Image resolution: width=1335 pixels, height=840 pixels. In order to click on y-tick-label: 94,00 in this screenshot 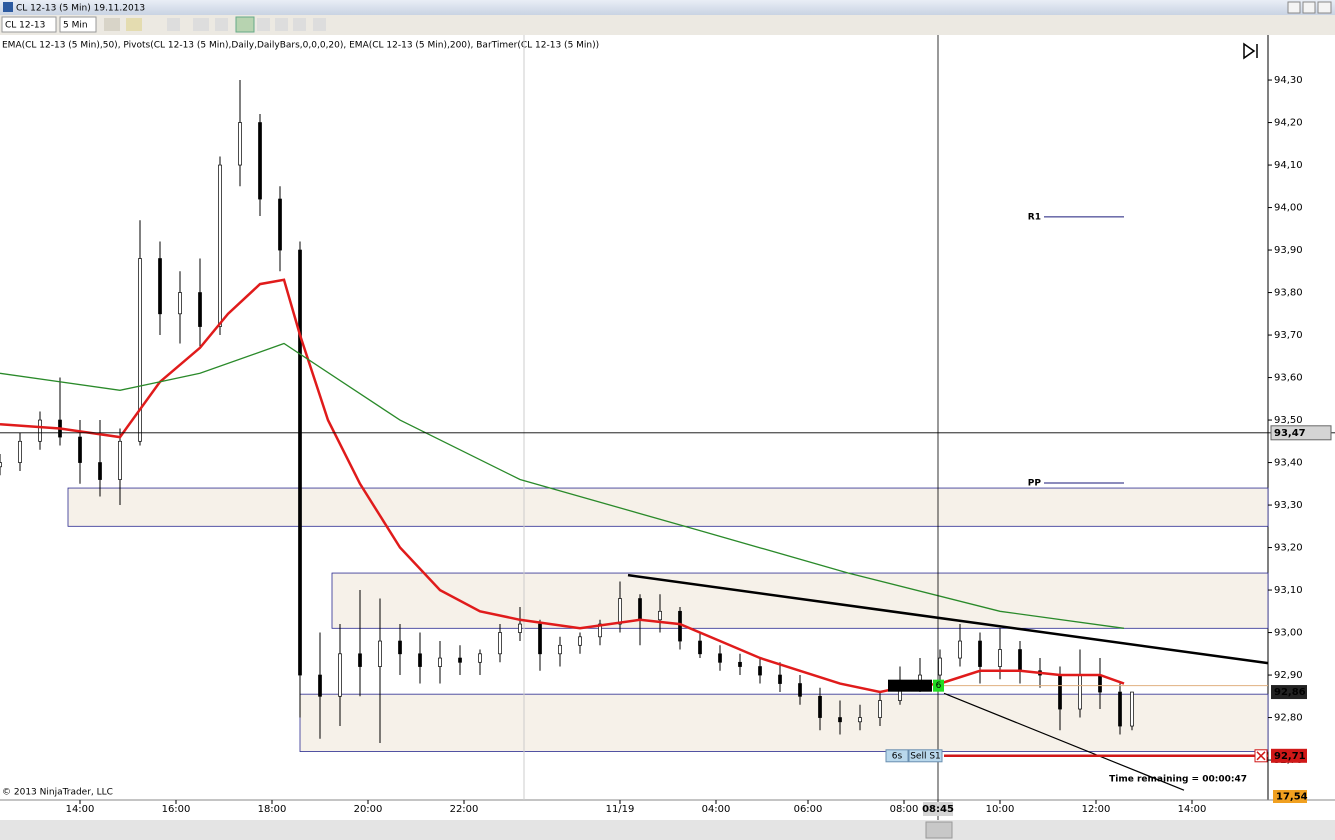, I will do `click(1288, 208)`.